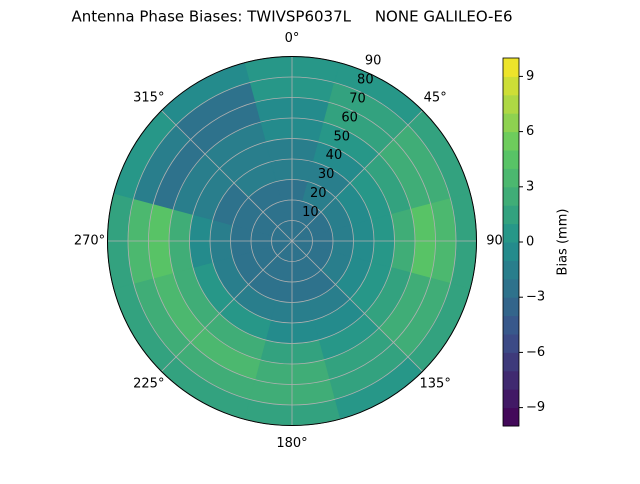 The height and width of the screenshot is (484, 640). What do you see at coordinates (326, 174) in the screenshot?
I see `r-tick-label: 30` at bounding box center [326, 174].